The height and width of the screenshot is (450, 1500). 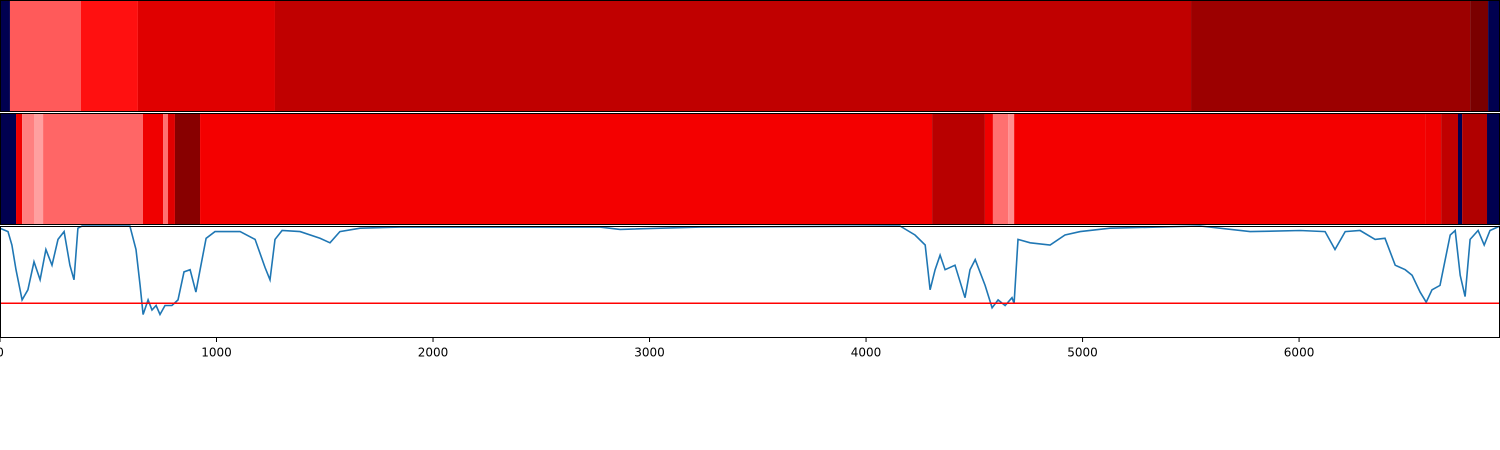 I want to click on x-tick-label: 4000, so click(x=866, y=353).